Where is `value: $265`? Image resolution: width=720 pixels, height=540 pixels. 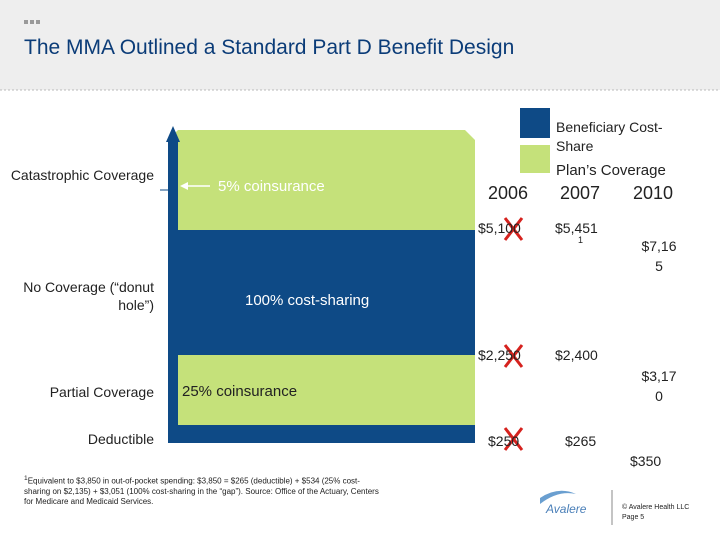
value: $265 is located at coordinates (581, 441).